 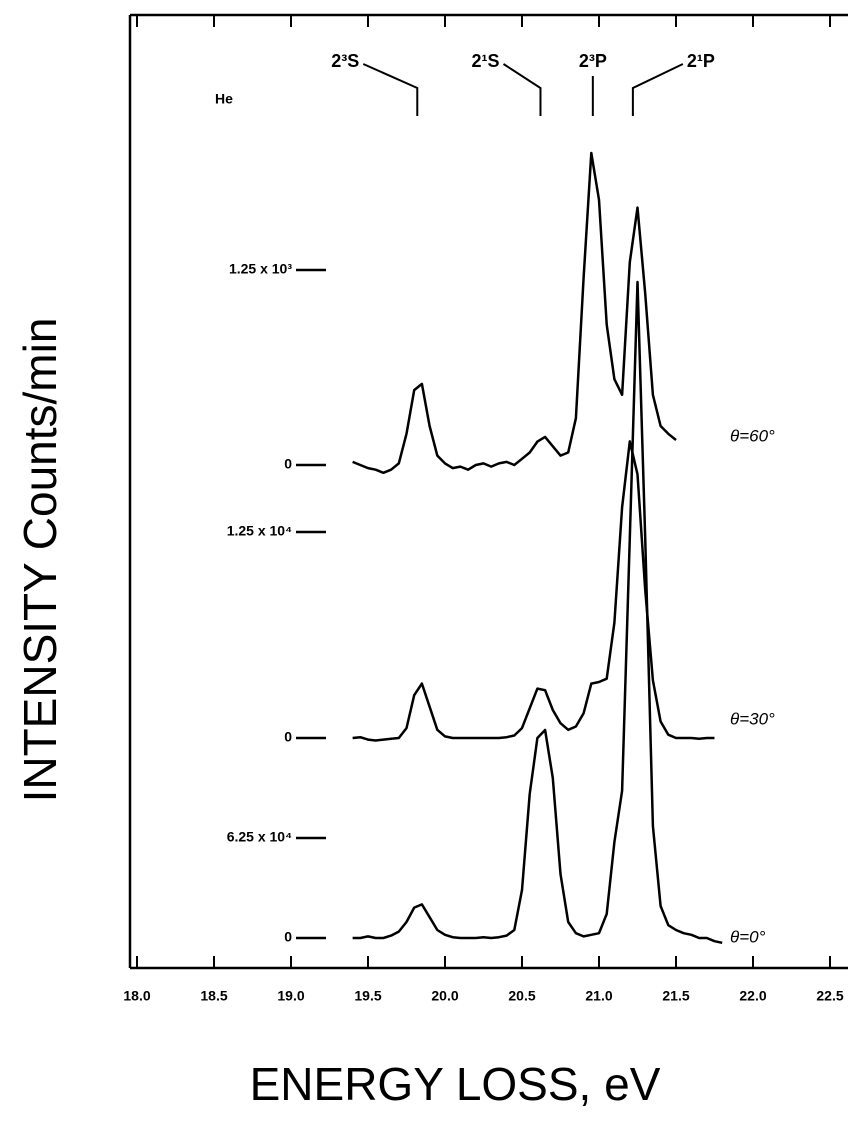 What do you see at coordinates (136, 996) in the screenshot?
I see `x-tick-label: 18.0` at bounding box center [136, 996].